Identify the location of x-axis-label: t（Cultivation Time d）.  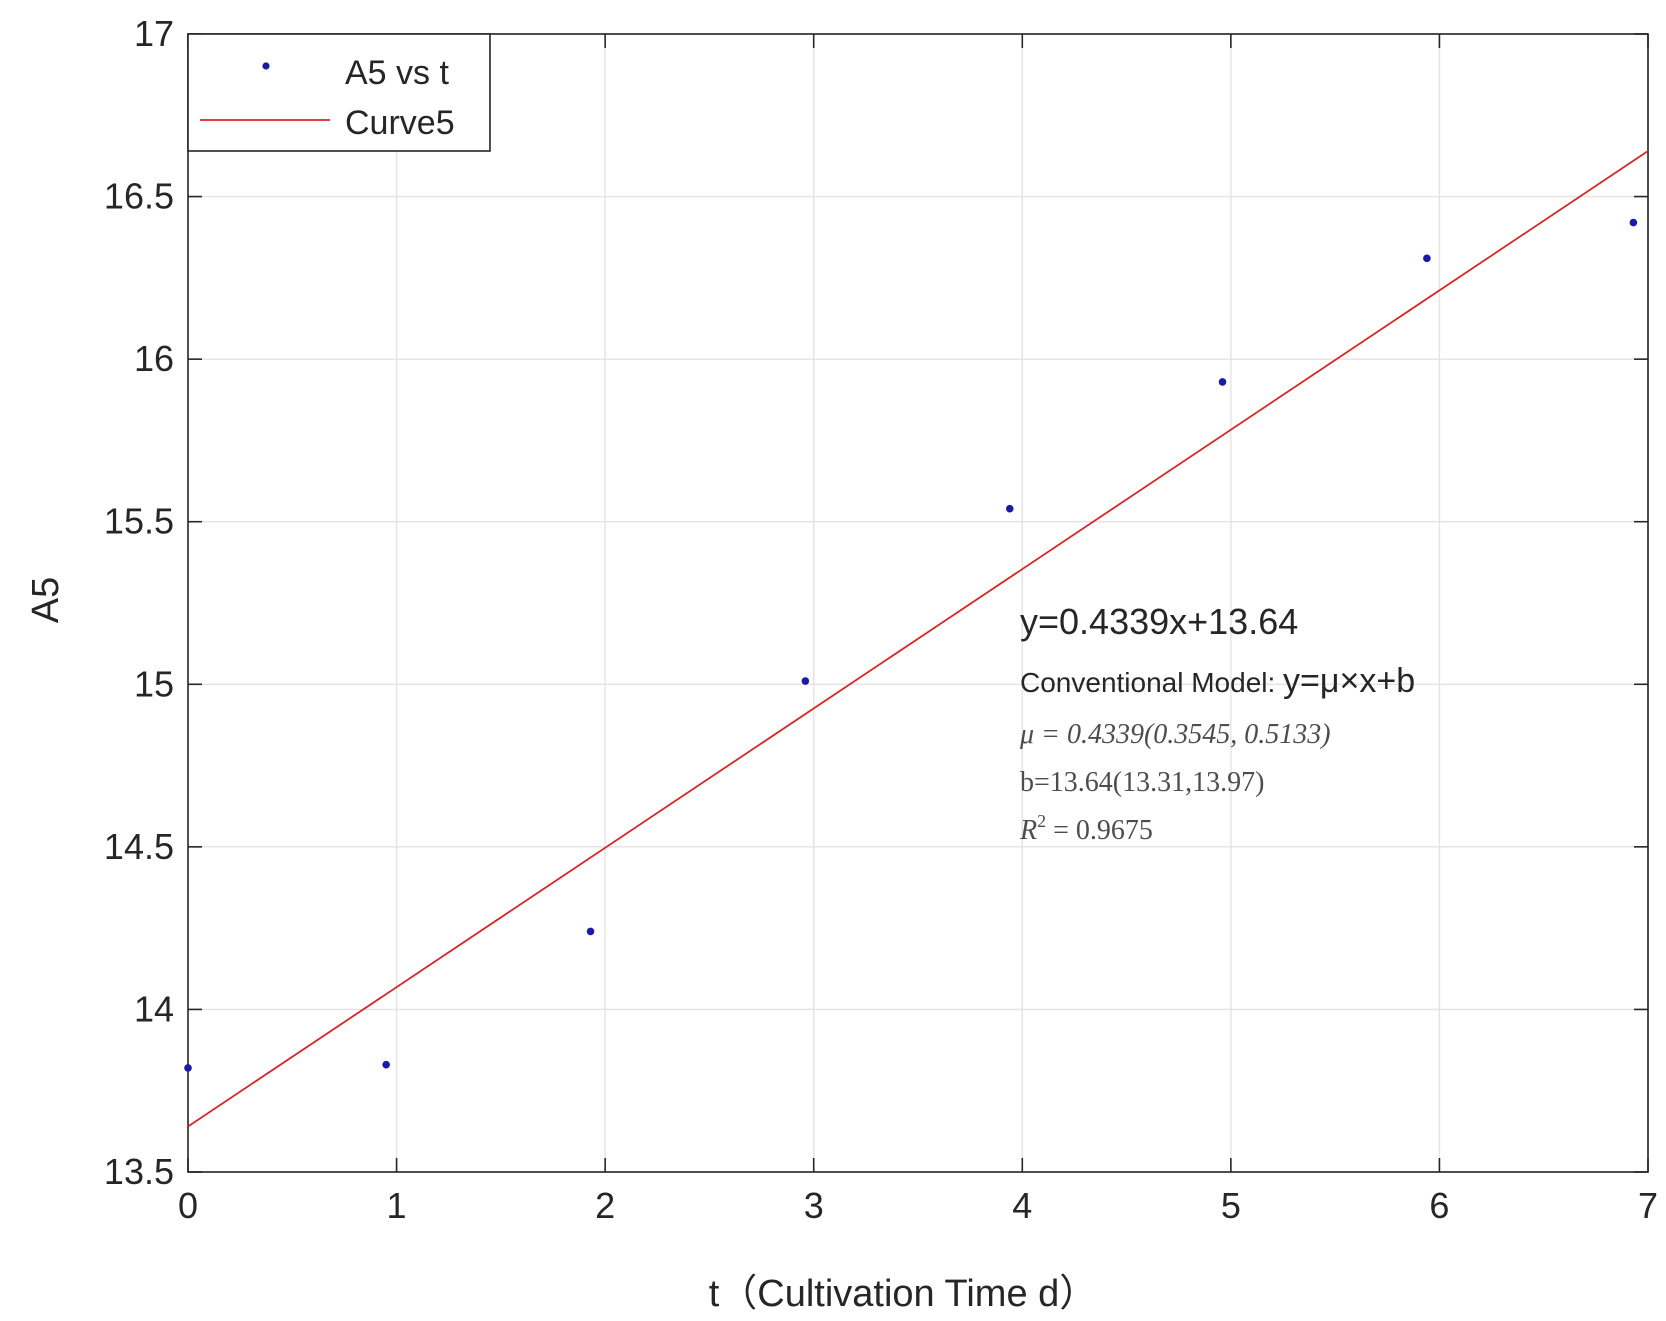
(903, 1294).